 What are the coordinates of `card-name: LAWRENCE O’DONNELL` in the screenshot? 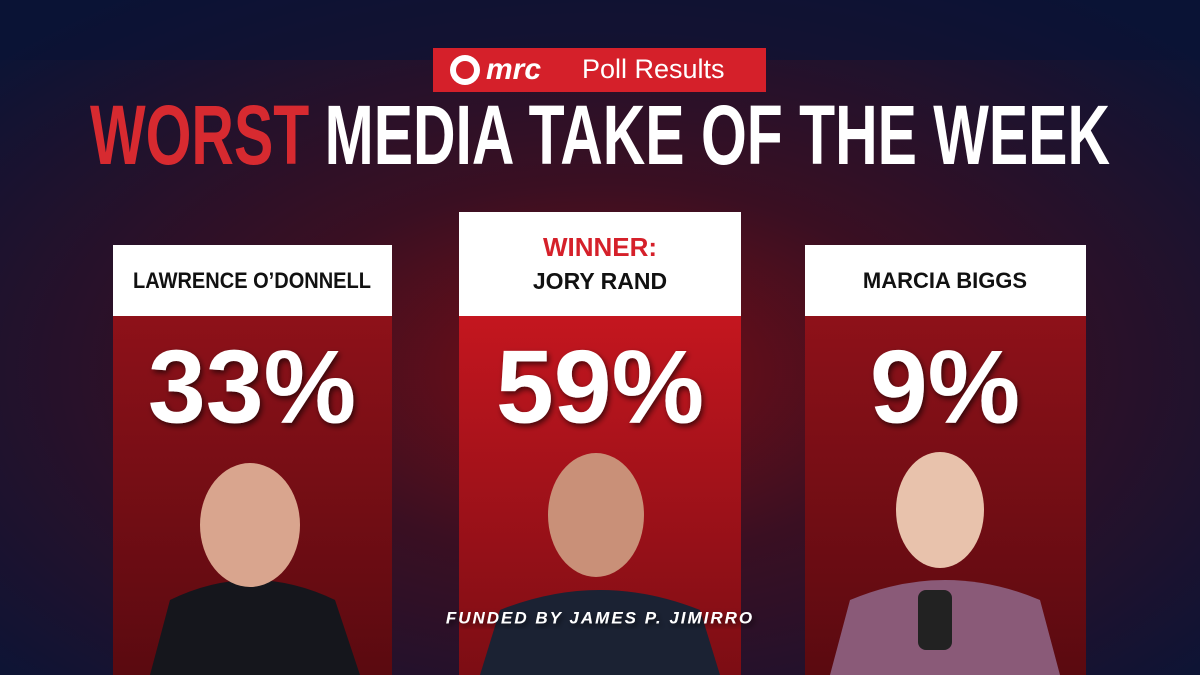 It's located at (252, 280).